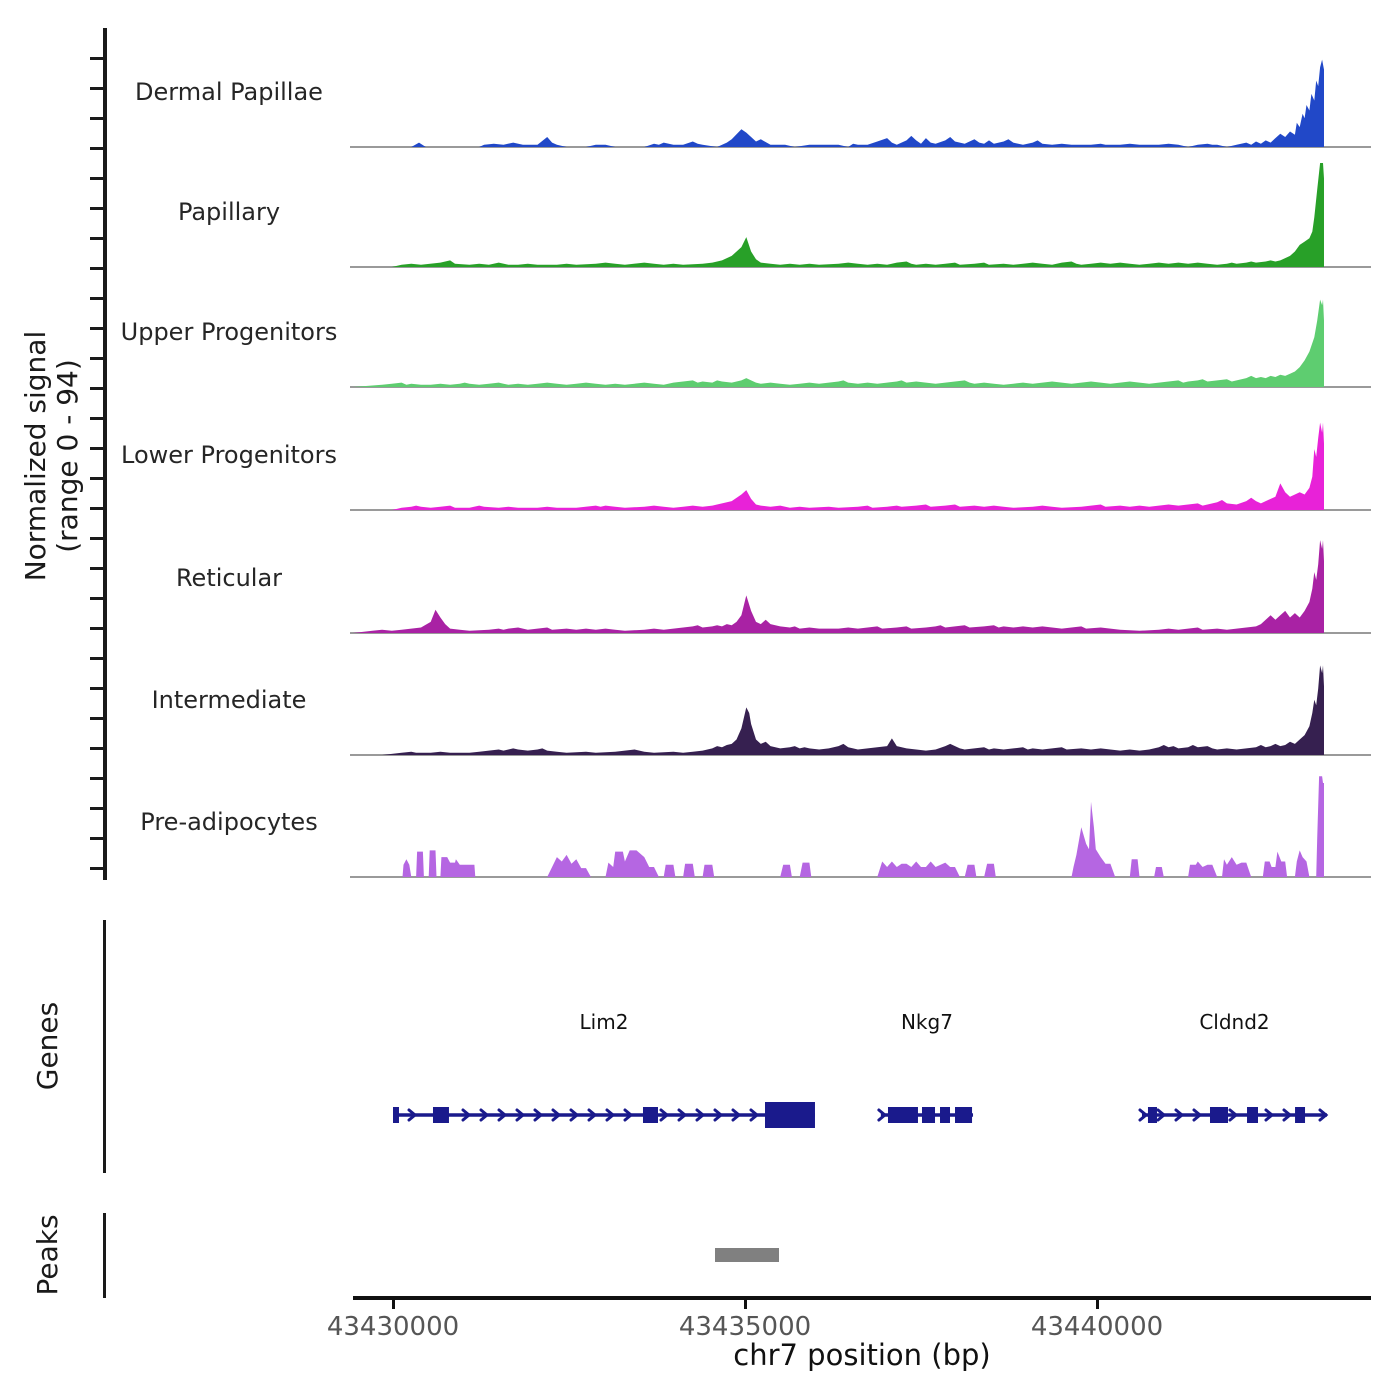 Image resolution: width=1400 pixels, height=1400 pixels. Describe the element at coordinates (104, 1255) in the screenshot. I see `peaks-axis-line` at that location.